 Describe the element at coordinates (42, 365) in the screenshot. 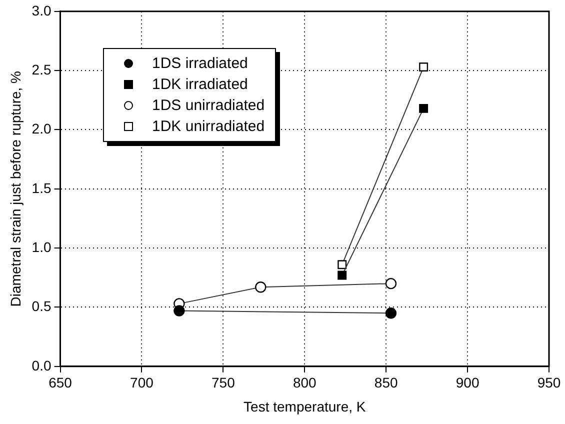

I see `y-tick-label: 0.0` at that location.